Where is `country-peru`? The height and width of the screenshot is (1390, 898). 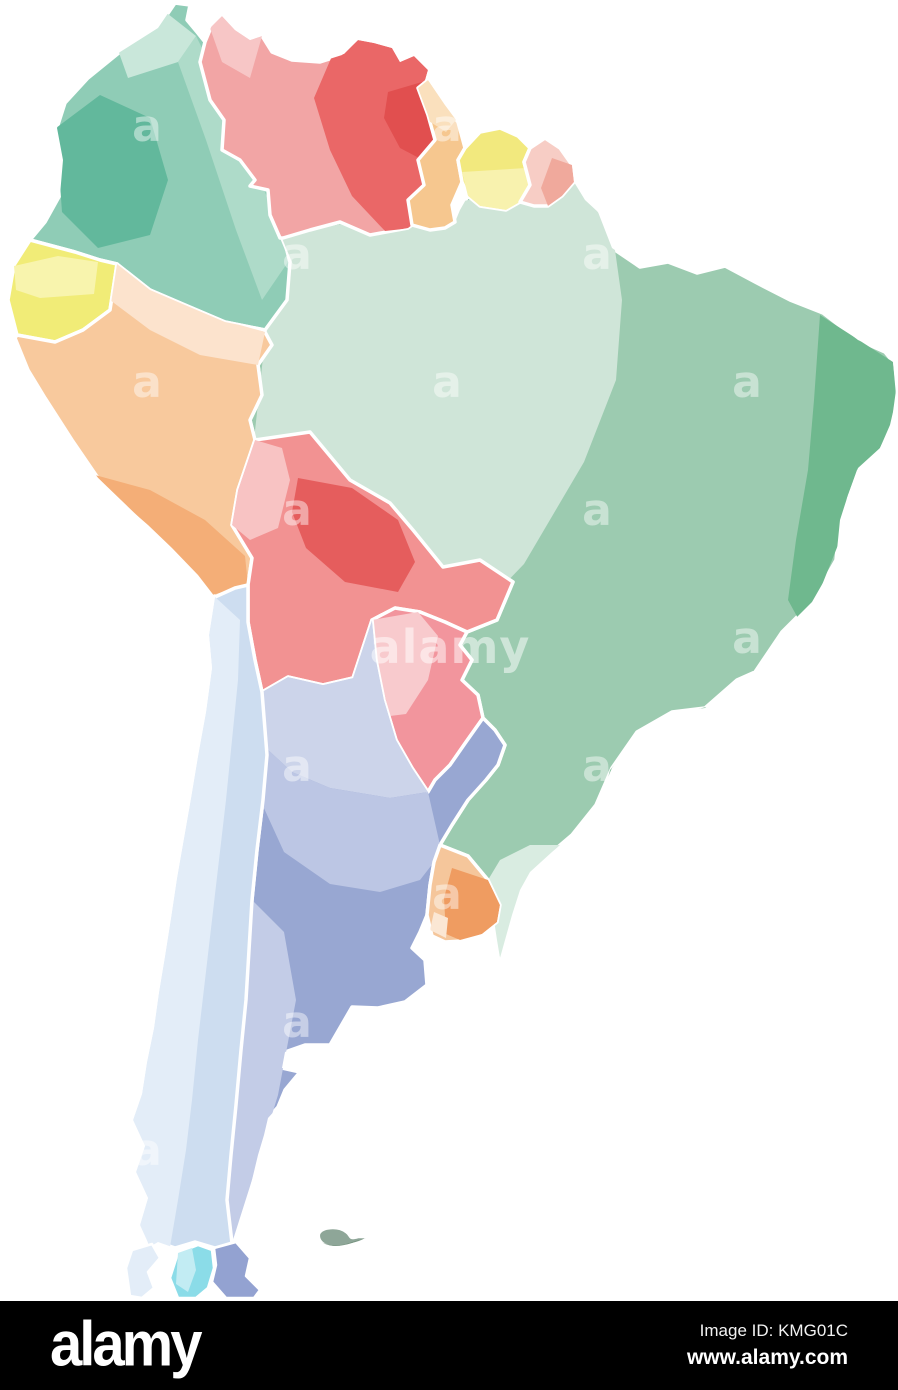 country-peru is located at coordinates (143, 430).